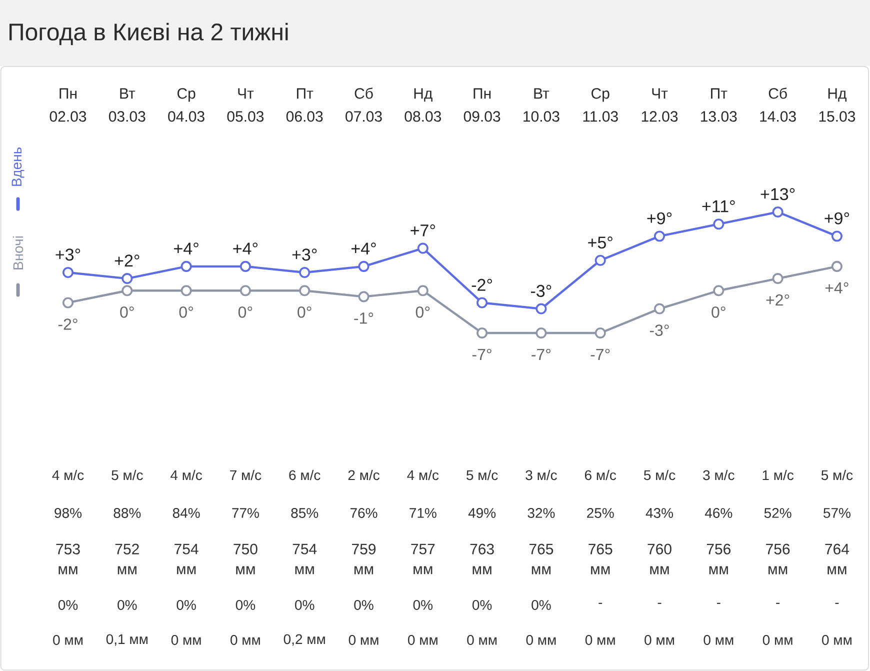 This screenshot has height=671, width=870. What do you see at coordinates (778, 300) in the screenshot?
I see `data-label: +2°` at bounding box center [778, 300].